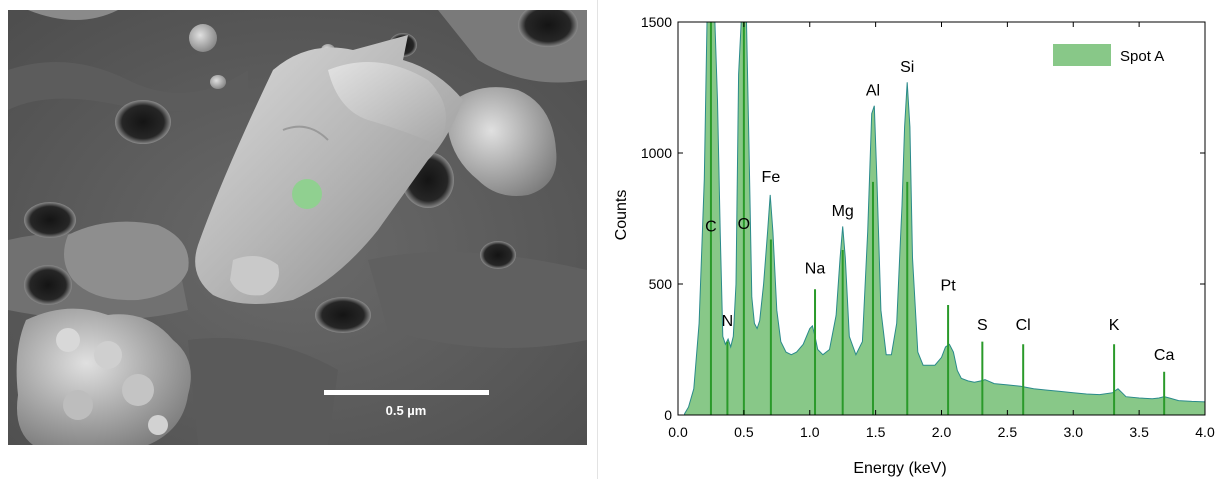 This screenshot has width=1222, height=484. What do you see at coordinates (876, 432) in the screenshot?
I see `x-tick-label: 1.5` at bounding box center [876, 432].